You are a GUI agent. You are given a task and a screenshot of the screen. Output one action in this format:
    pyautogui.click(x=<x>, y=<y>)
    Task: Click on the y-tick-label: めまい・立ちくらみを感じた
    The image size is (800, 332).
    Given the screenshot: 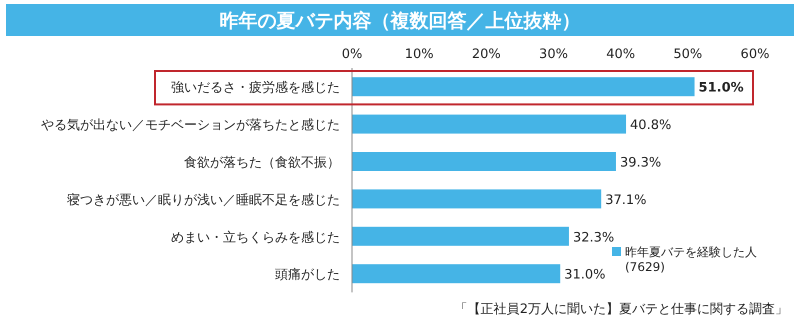 What is the action you would take?
    pyautogui.click(x=255, y=237)
    